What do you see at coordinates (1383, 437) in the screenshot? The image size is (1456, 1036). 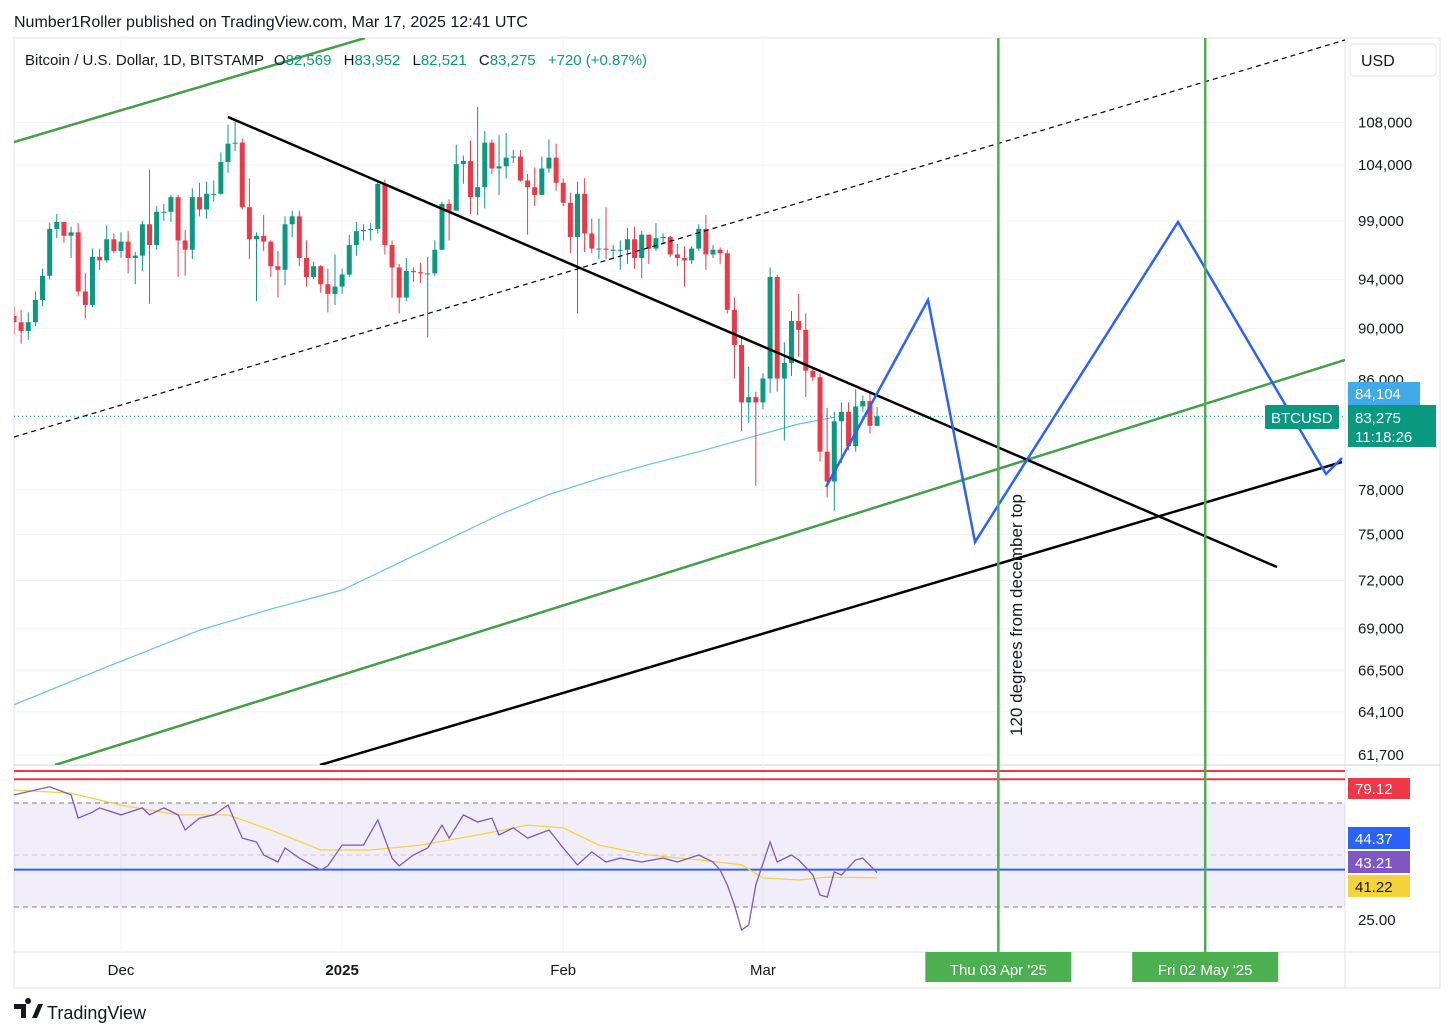 I see `countdown: 11:18:26` at bounding box center [1383, 437].